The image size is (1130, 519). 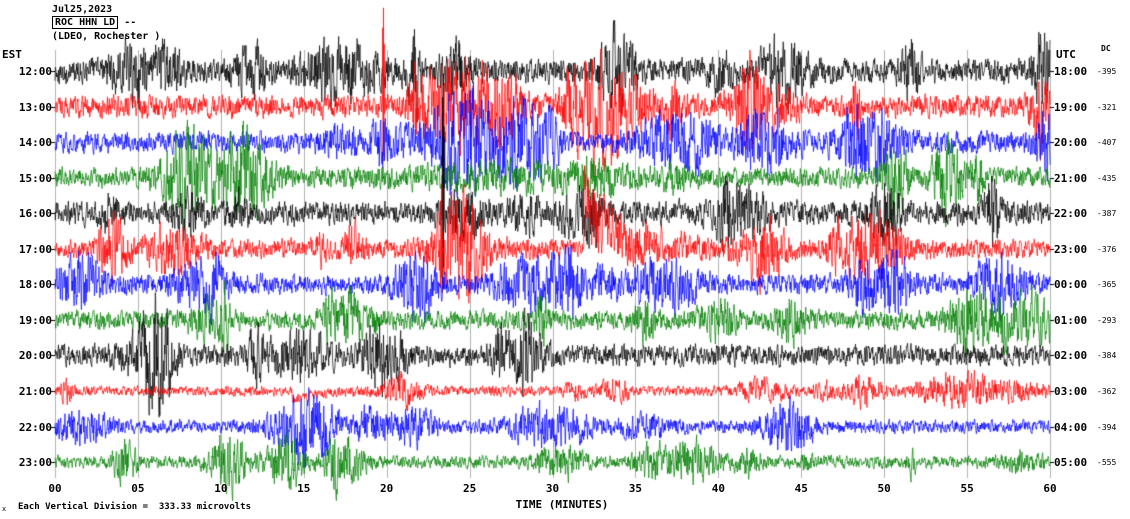 What do you see at coordinates (1071, 356) in the screenshot?
I see `utc-time-label: 02:00` at bounding box center [1071, 356].